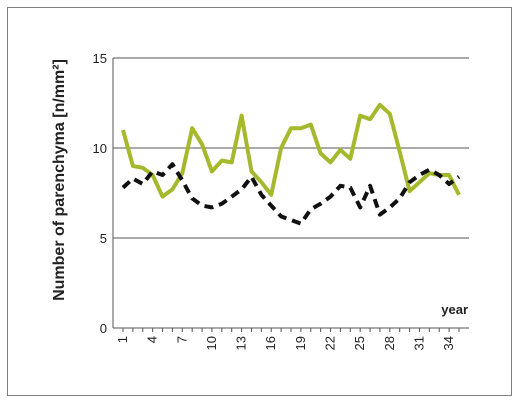  What do you see at coordinates (103, 238) in the screenshot?
I see `y-tick-label: 5` at bounding box center [103, 238].